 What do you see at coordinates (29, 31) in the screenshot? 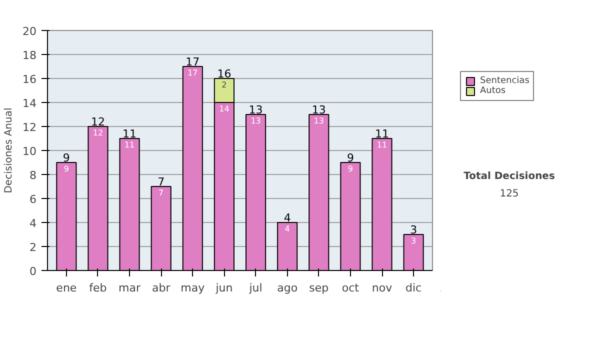
I see `y-tick-label: 20` at bounding box center [29, 31].